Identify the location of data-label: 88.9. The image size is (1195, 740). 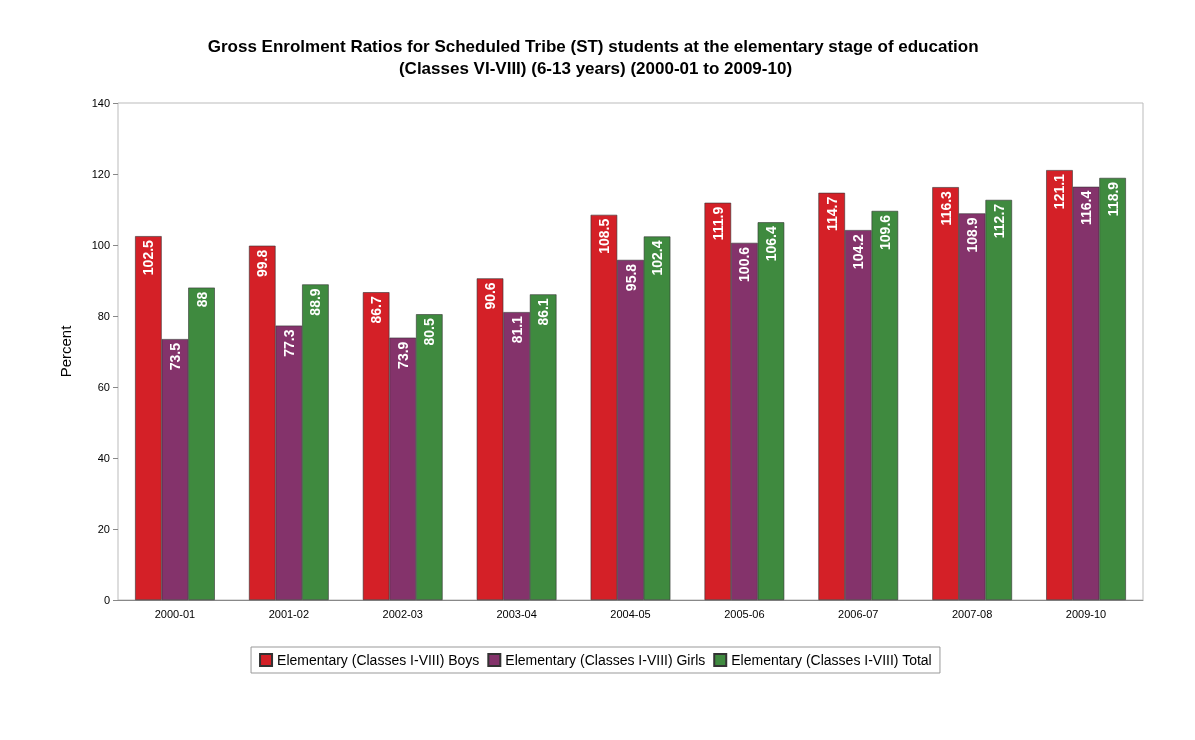
(315, 302).